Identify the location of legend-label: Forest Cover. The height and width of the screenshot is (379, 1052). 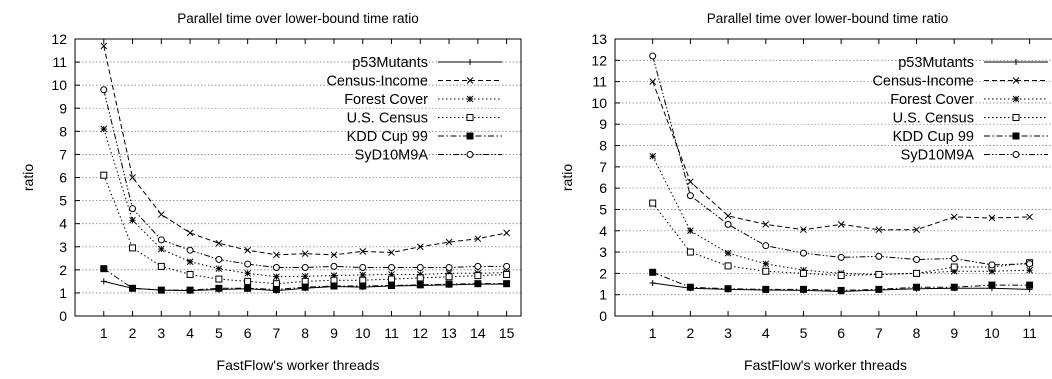
(386, 100).